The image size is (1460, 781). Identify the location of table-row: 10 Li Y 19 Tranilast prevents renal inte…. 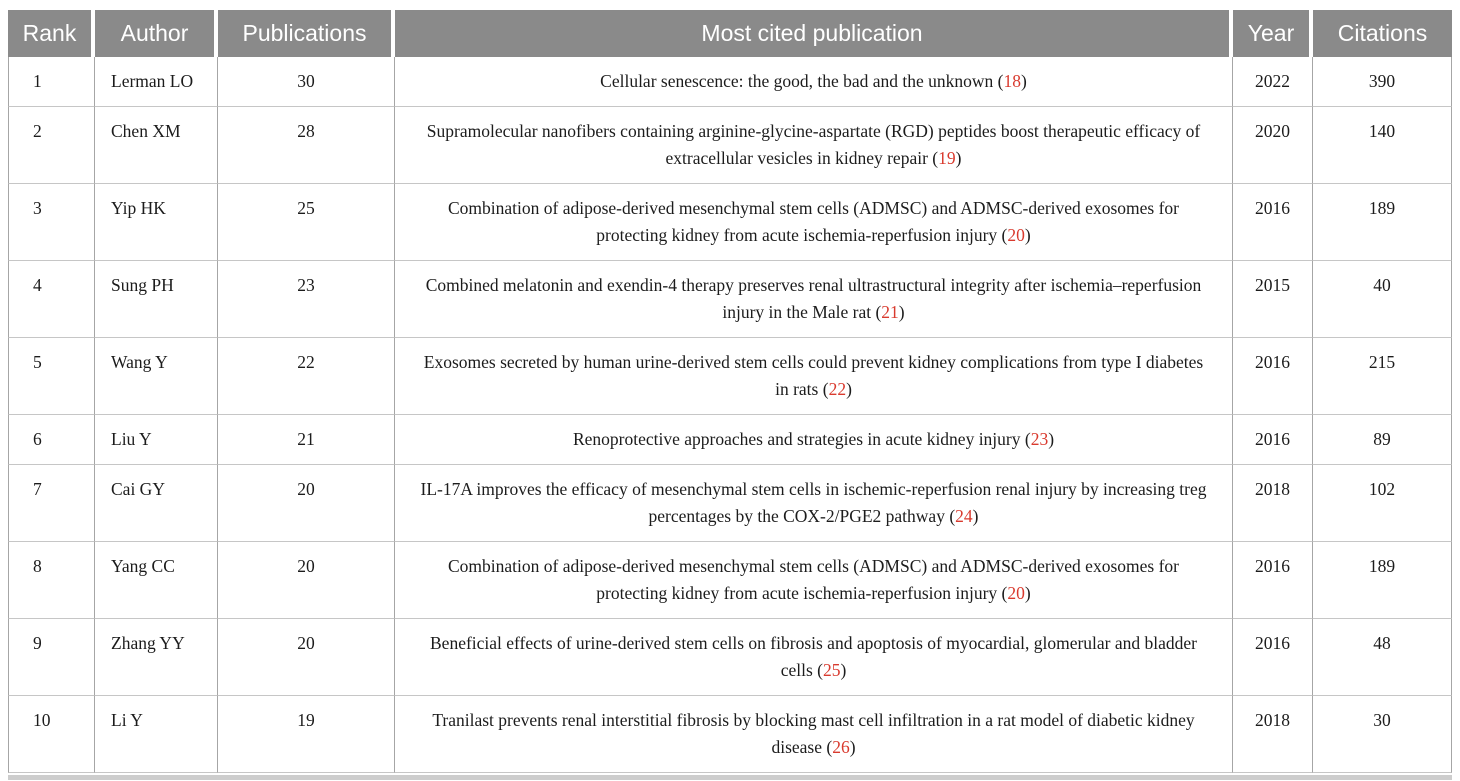
(730, 734).